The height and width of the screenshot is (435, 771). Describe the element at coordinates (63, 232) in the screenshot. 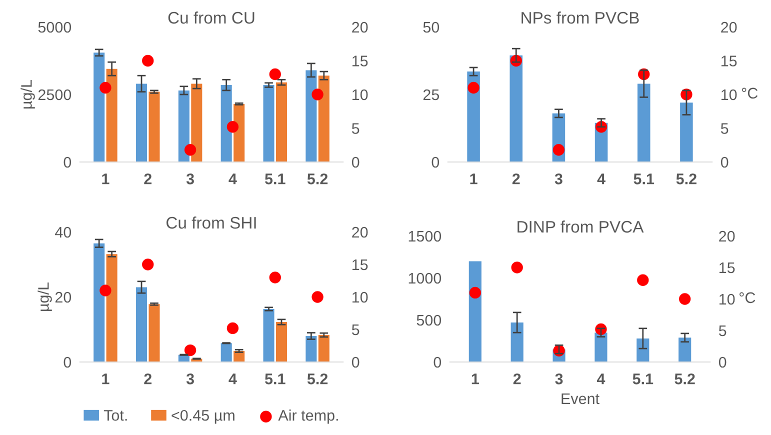

I see `y-tick-label: 40` at that location.